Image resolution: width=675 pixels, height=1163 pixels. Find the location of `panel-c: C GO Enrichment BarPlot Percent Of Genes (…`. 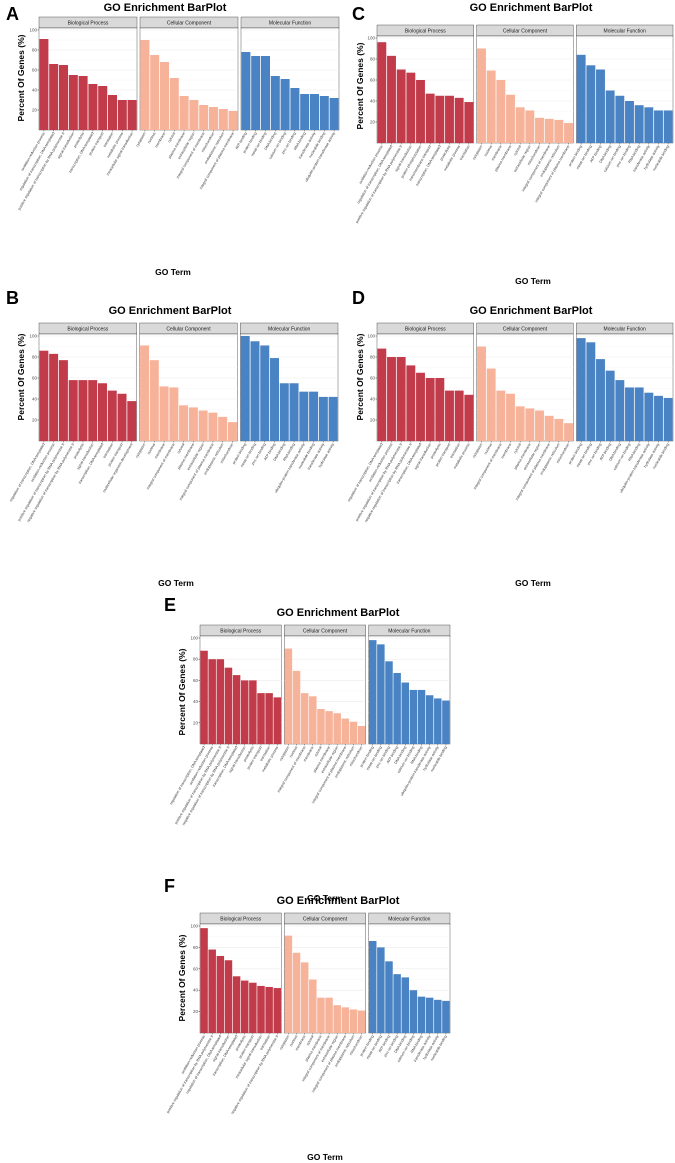

panel-c: C GO Enrichment BarPlot Percent Of Genes (… is located at coordinates (513, 144).